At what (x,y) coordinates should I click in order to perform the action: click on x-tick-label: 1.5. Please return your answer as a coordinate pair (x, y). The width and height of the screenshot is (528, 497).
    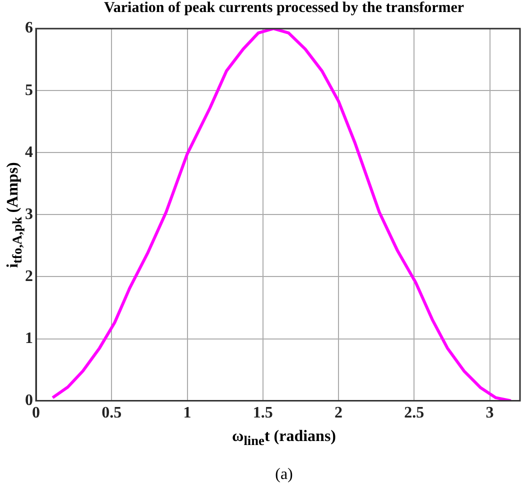
    Looking at the image, I should click on (262, 413).